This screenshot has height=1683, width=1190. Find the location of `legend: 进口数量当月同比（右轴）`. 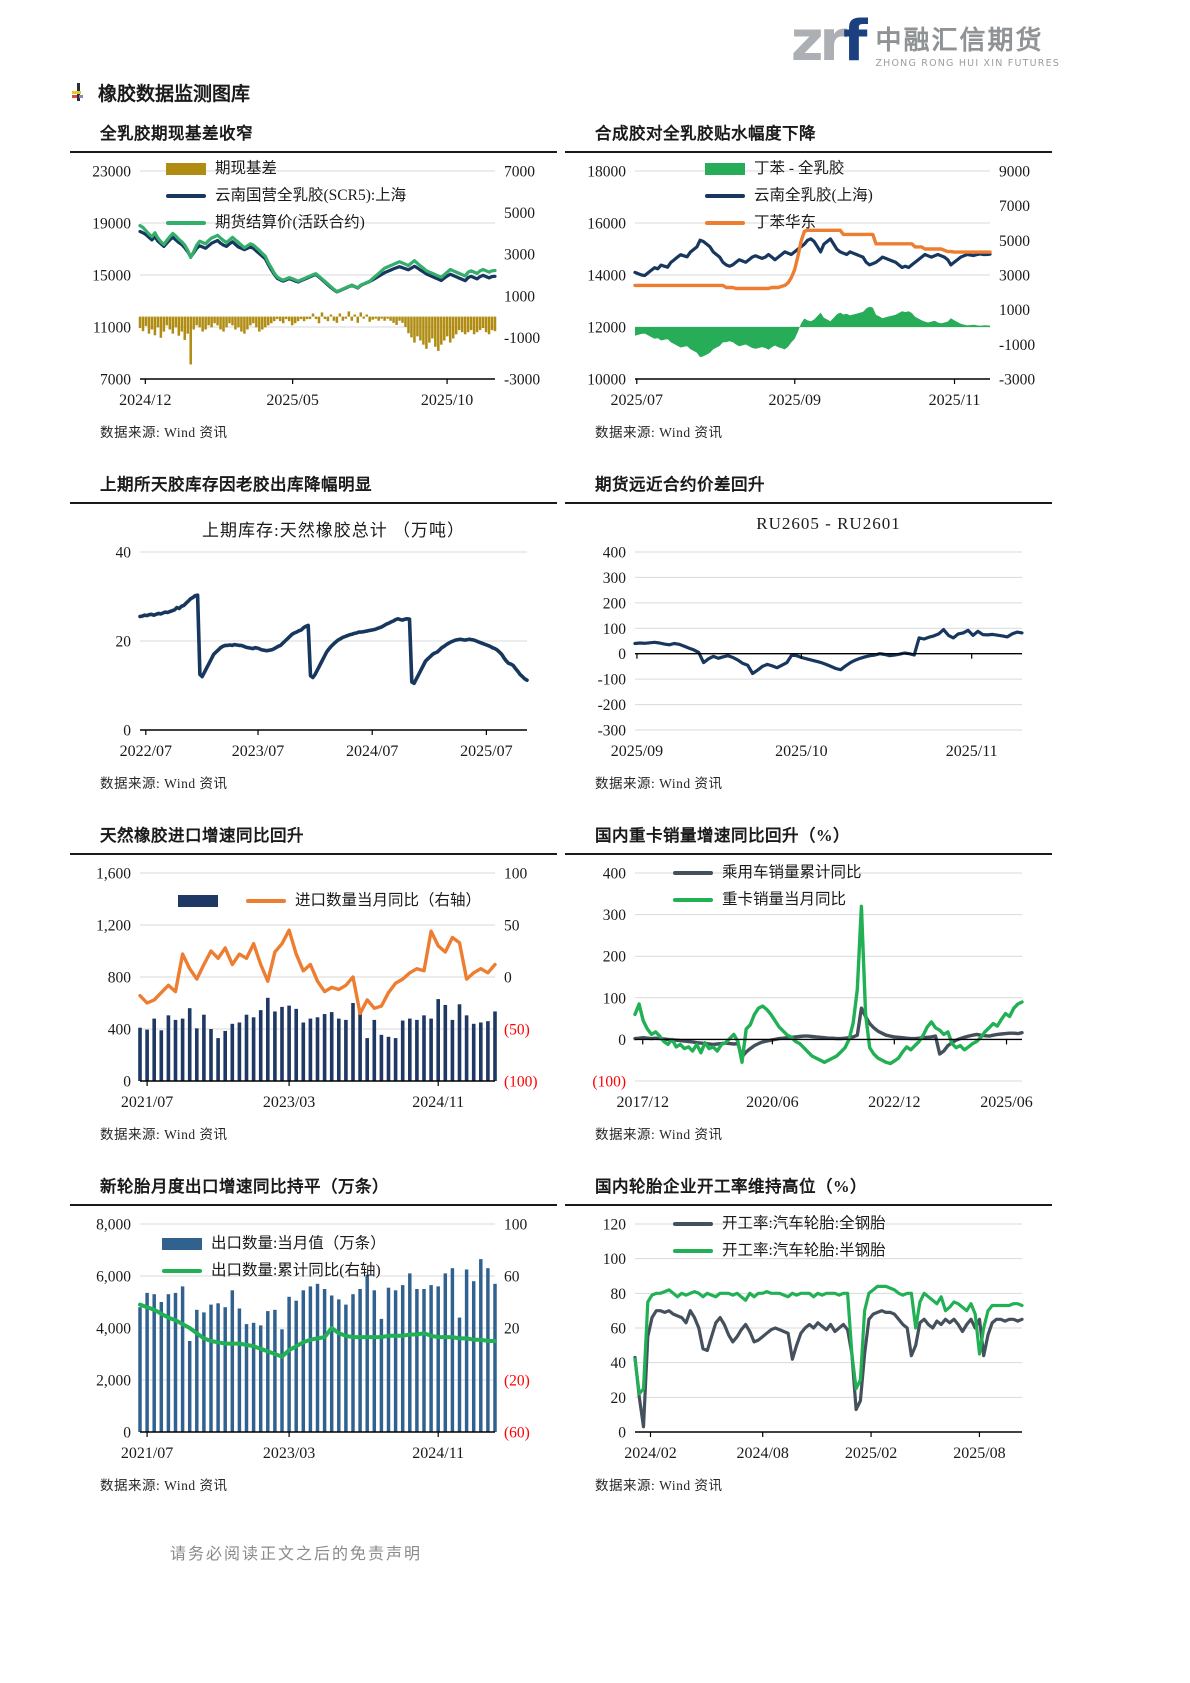

legend: 进口数量当月同比（右轴） is located at coordinates (329, 901).